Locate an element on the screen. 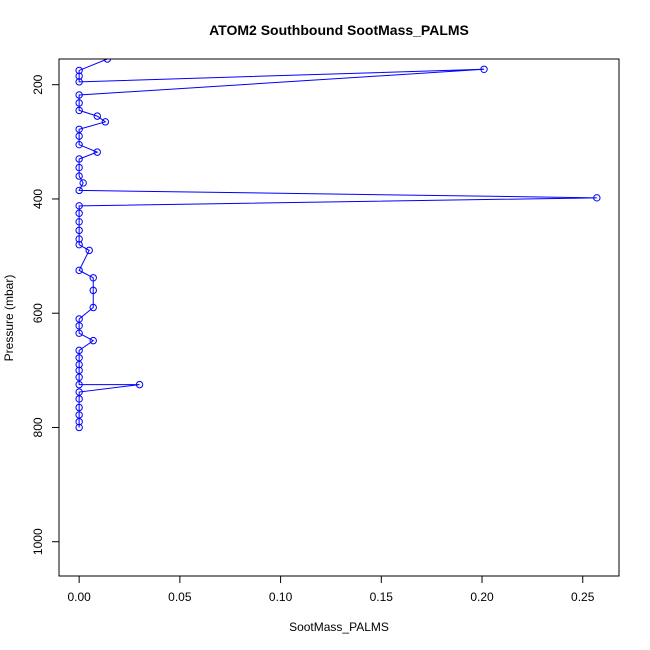  x-tick-label: 0.15 is located at coordinates (382, 597).